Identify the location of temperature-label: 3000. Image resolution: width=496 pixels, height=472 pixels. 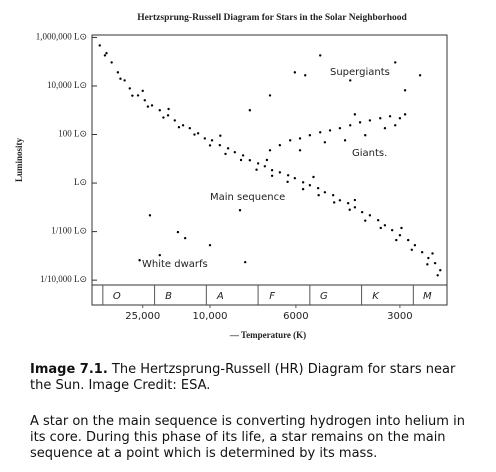
(399, 316).